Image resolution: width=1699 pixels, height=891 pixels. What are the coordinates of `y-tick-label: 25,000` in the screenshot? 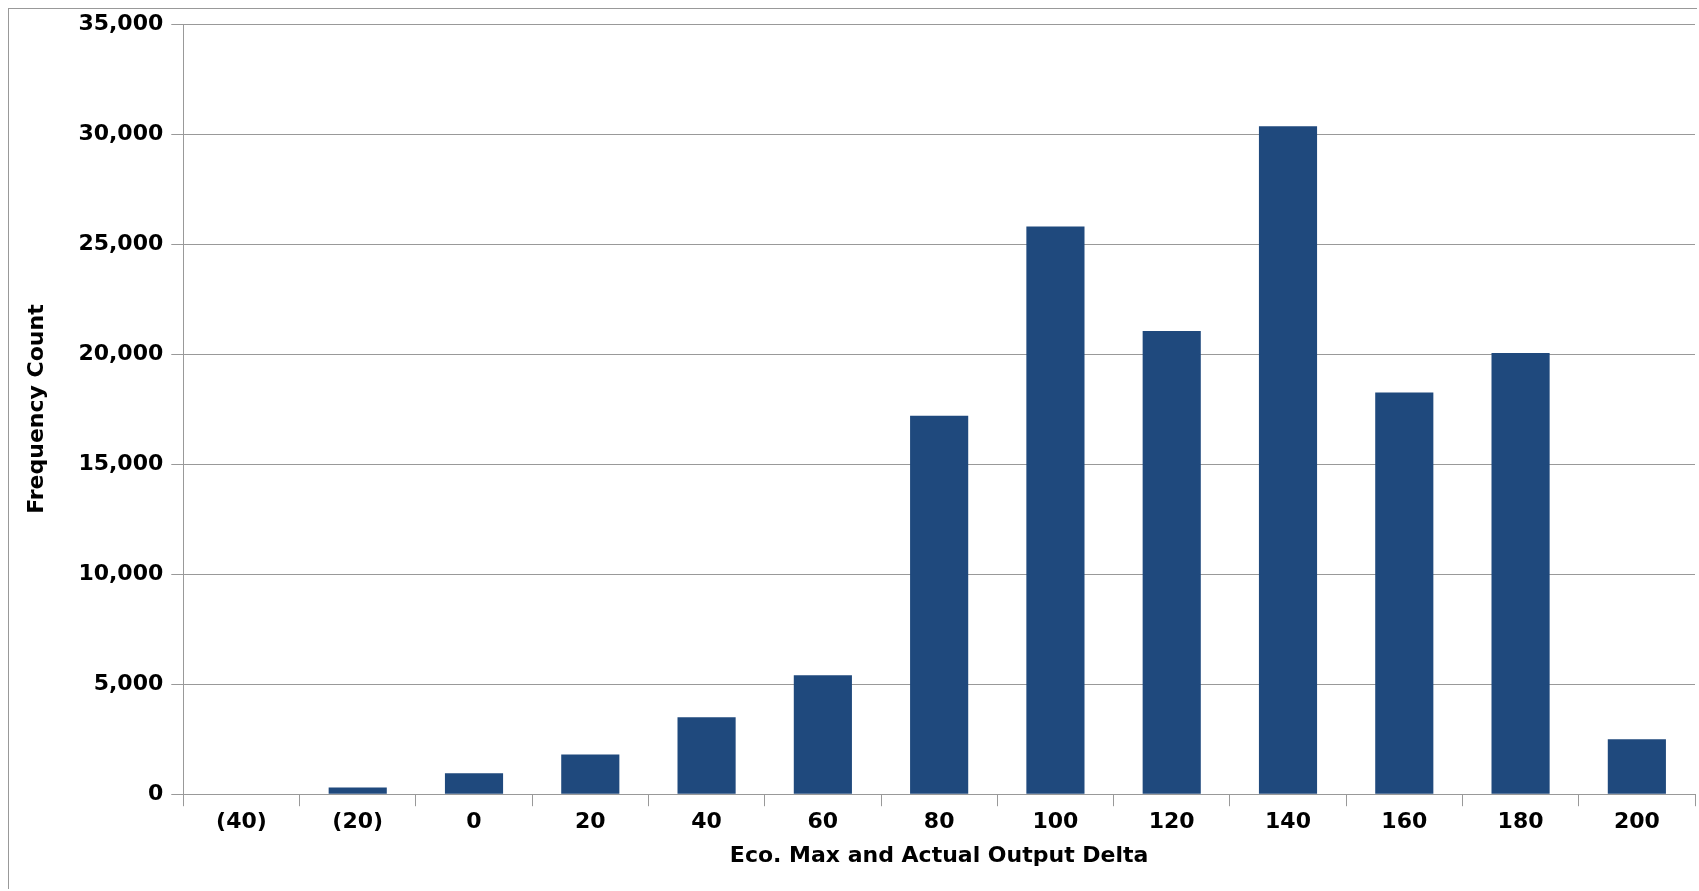 It's located at (121, 242).